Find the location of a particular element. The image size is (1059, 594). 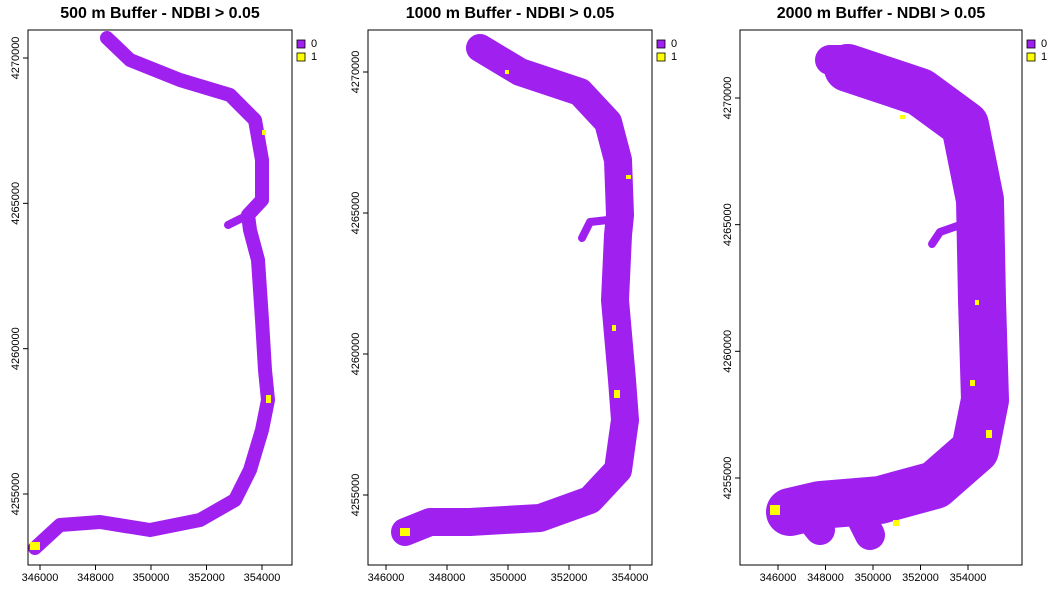

panel-title: 2000 m Buffer - NDBI > 0.05 is located at coordinates (881, 13).